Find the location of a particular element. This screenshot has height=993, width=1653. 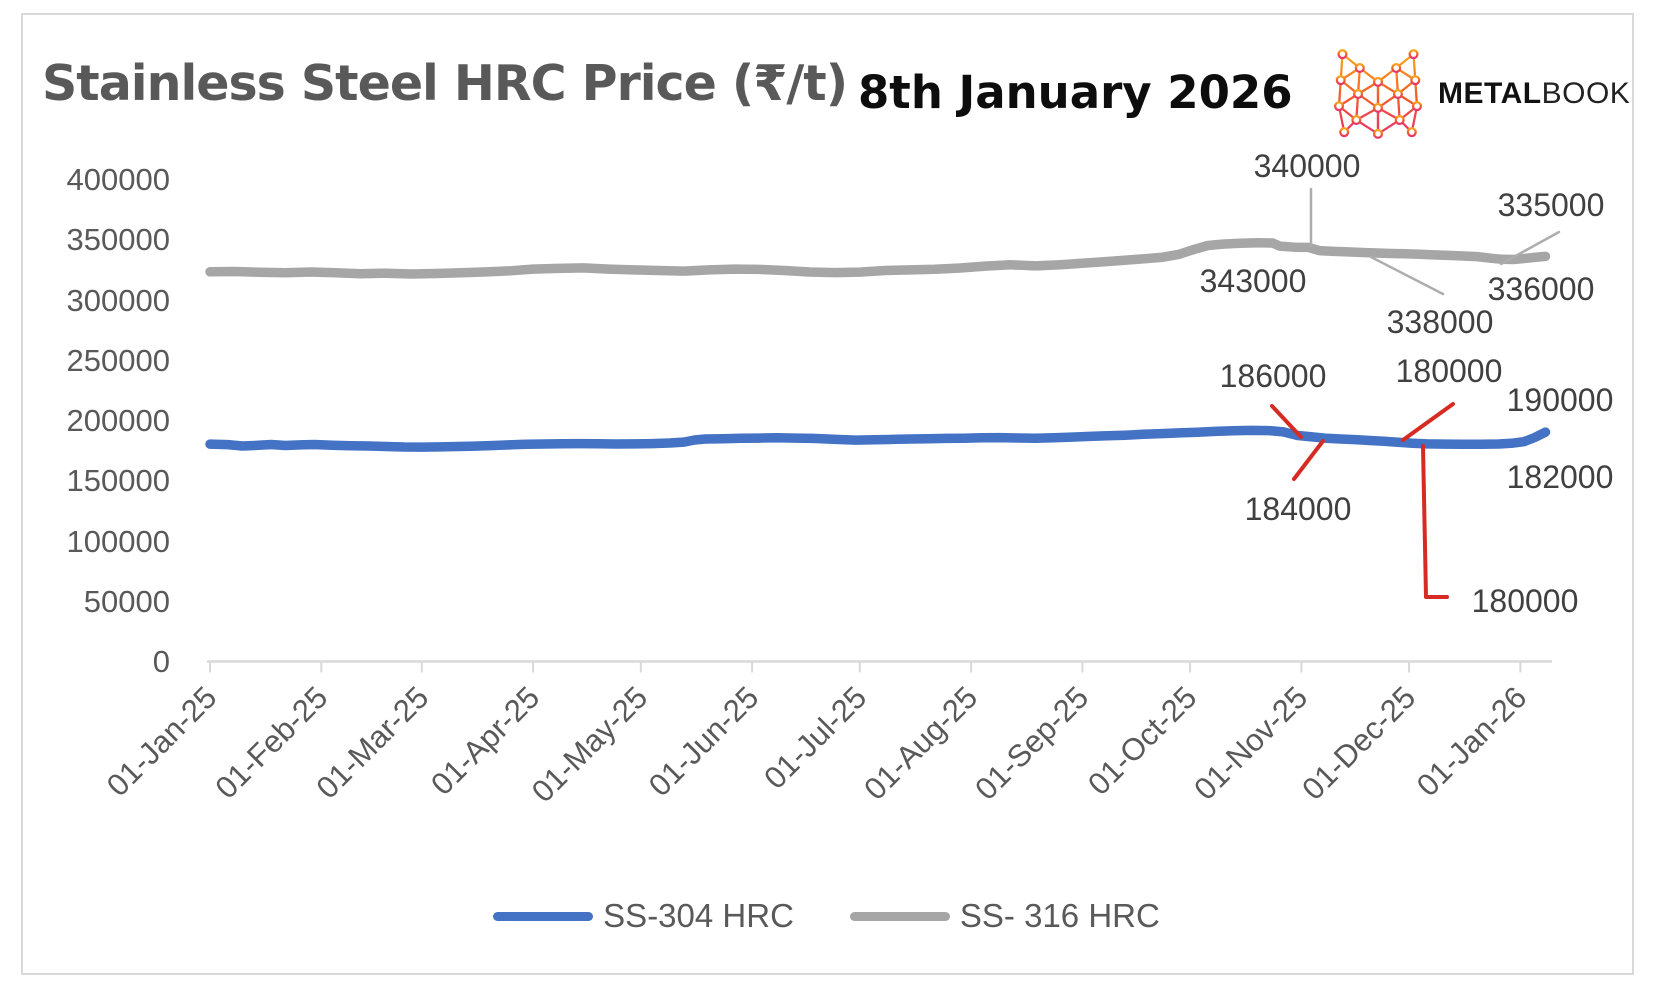

legend: SS-304 HRC SS- 316 HRC is located at coordinates (826, 916).